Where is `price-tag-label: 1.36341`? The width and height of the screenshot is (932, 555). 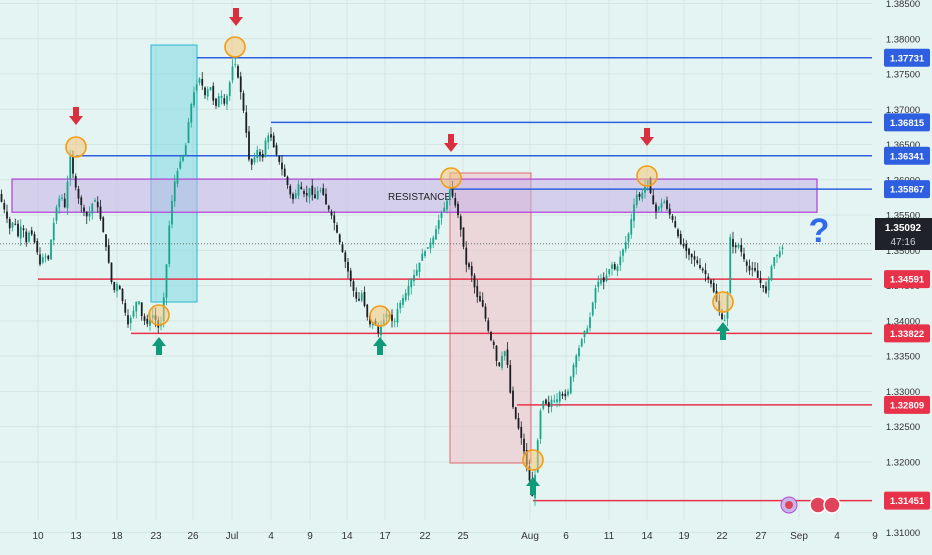
price-tag-label: 1.36341 is located at coordinates (907, 156).